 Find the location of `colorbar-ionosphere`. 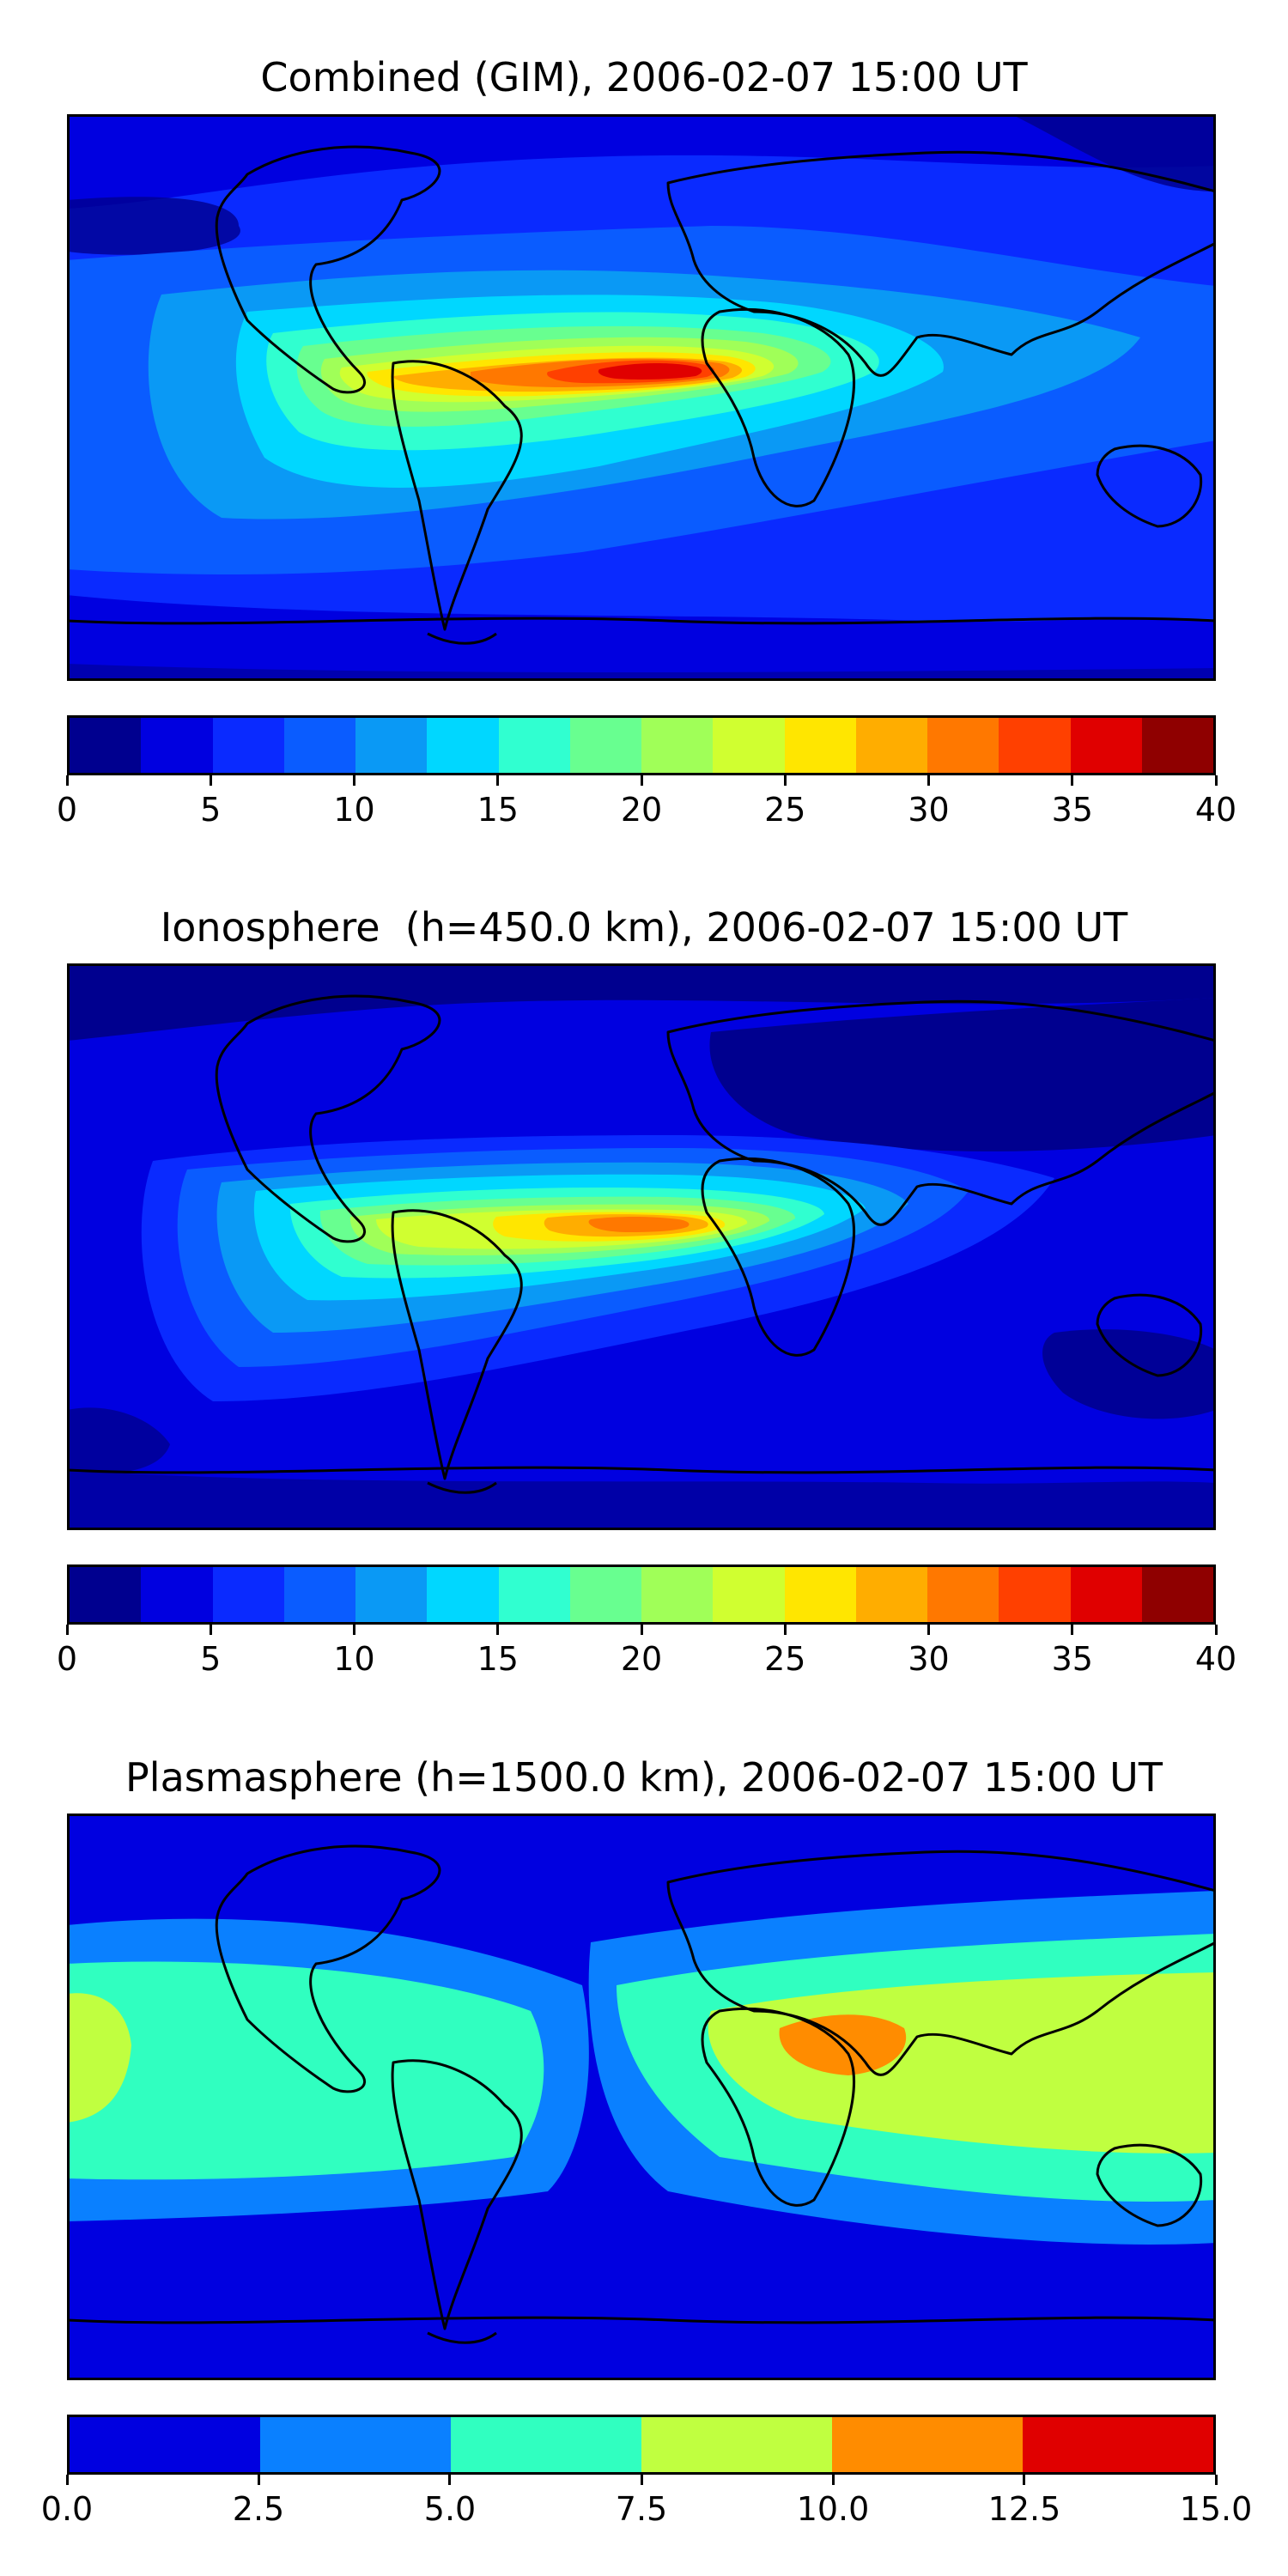

colorbar-ionosphere is located at coordinates (641, 1594).